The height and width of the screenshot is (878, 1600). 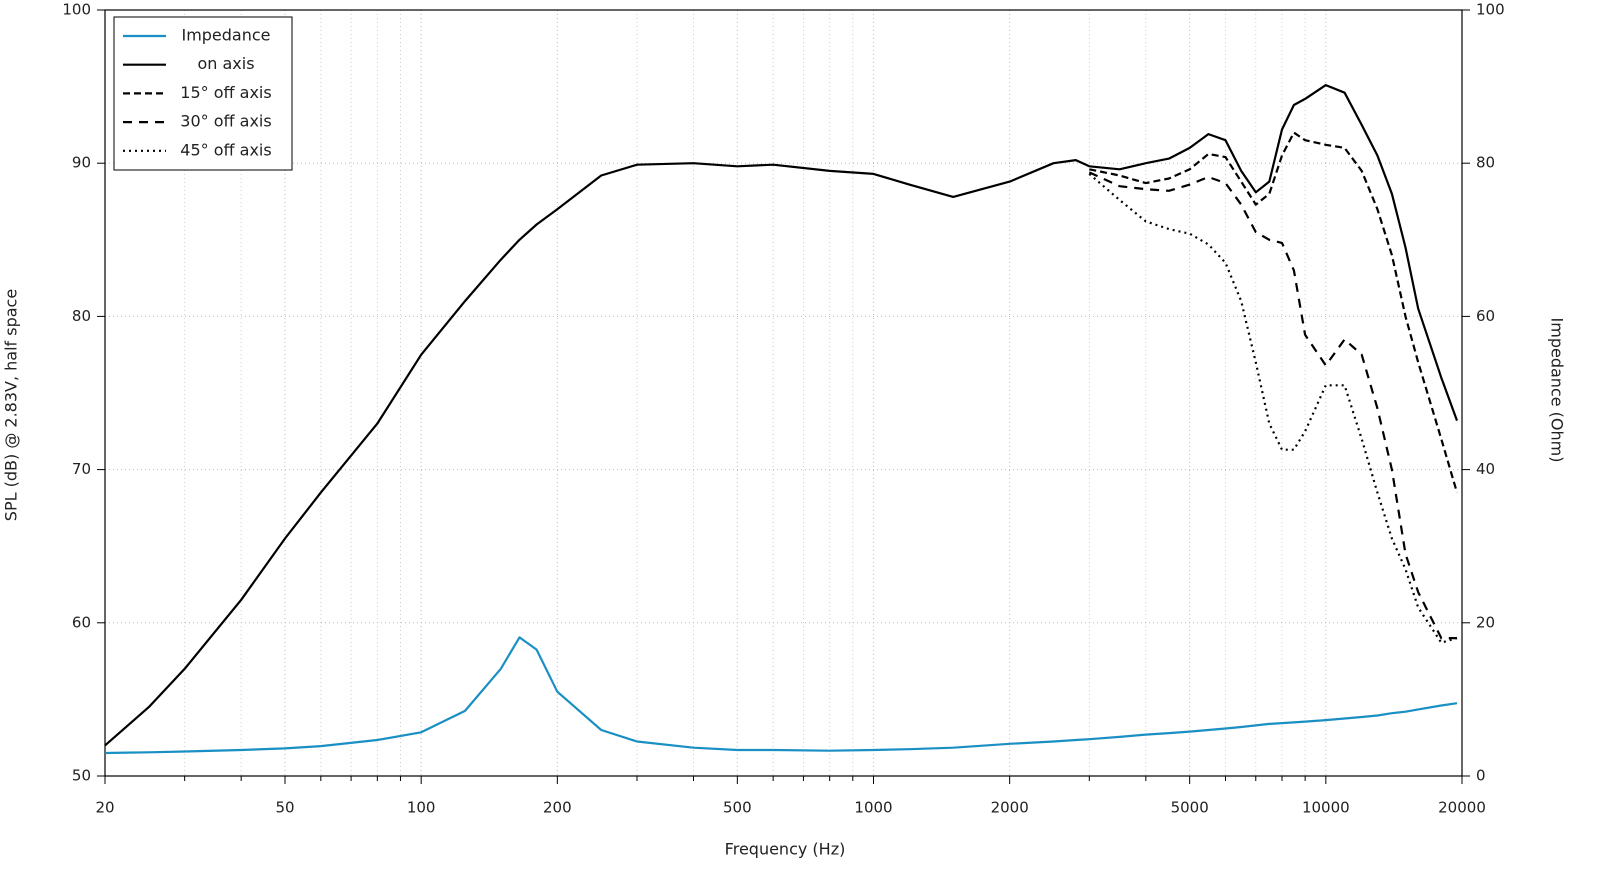 I want to click on y-axis-title: SPL (dB) @ 2.83V, half space, so click(x=11, y=405).